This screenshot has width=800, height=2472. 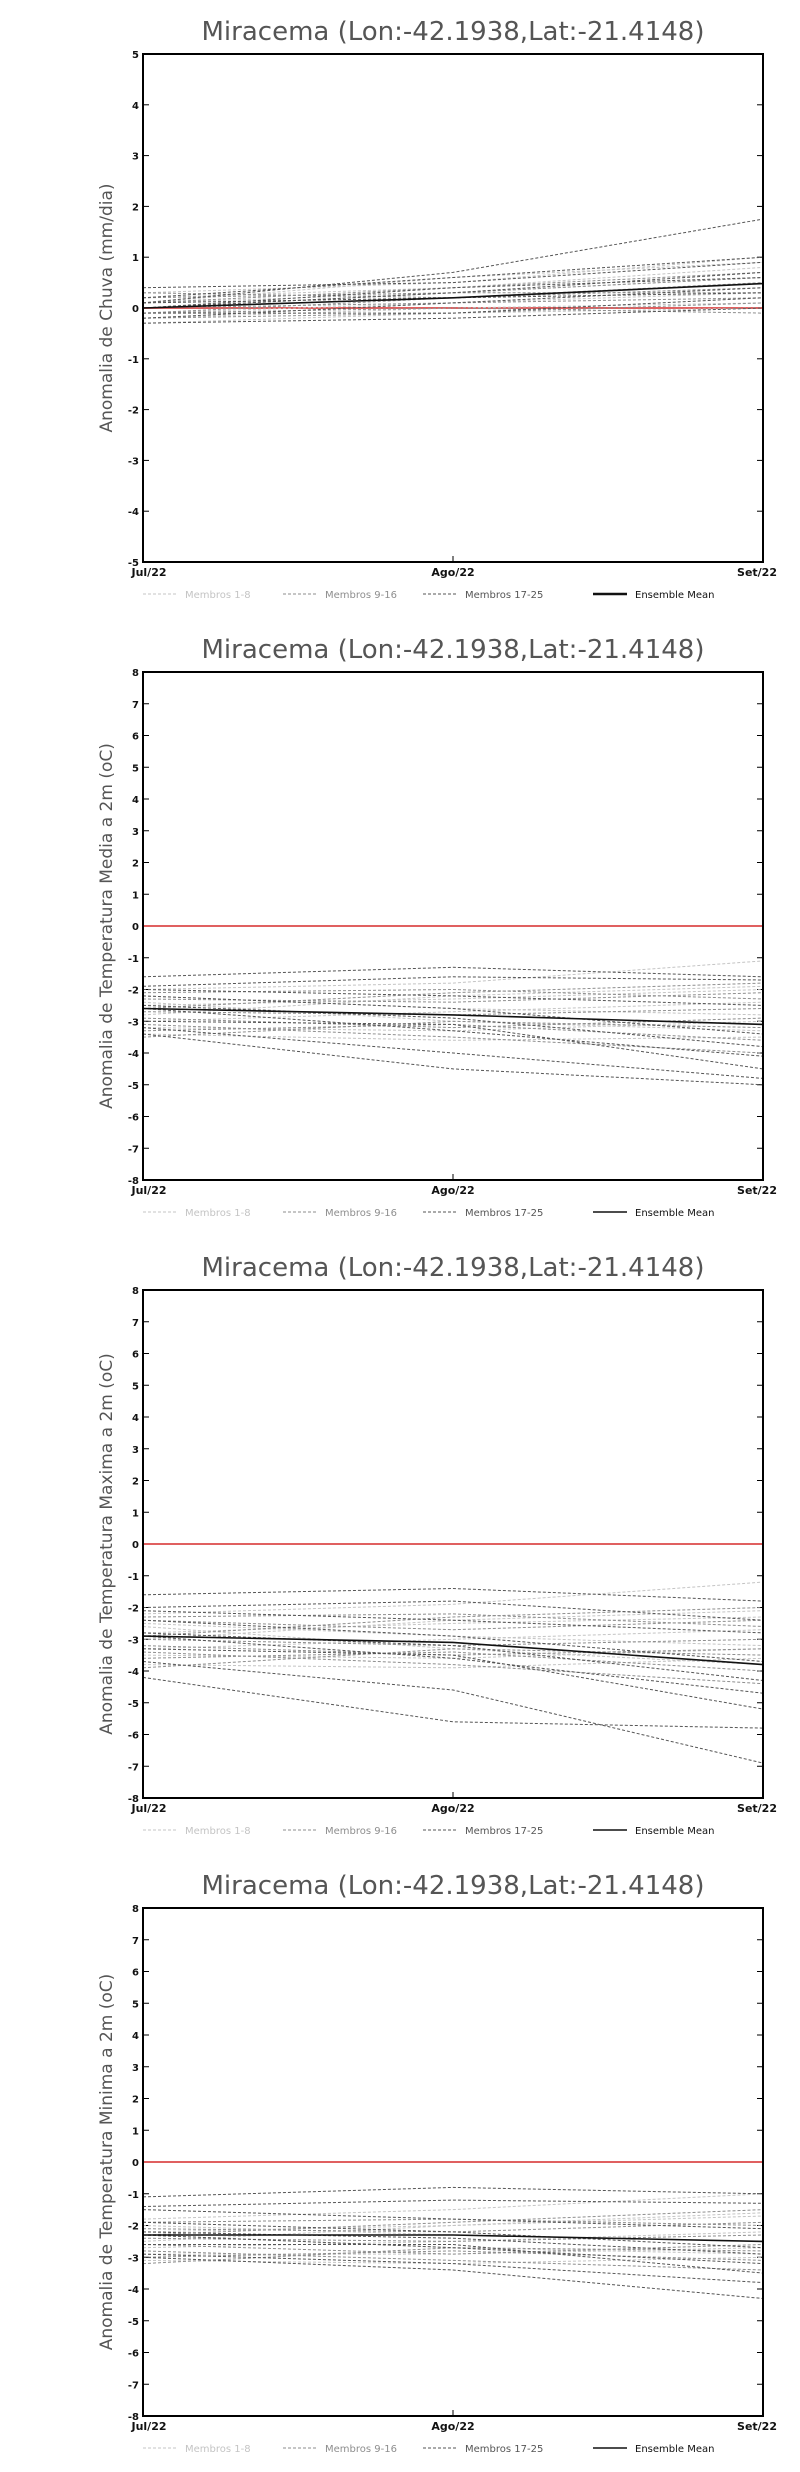 I want to click on y-tick-label: 3, so click(x=135, y=157).